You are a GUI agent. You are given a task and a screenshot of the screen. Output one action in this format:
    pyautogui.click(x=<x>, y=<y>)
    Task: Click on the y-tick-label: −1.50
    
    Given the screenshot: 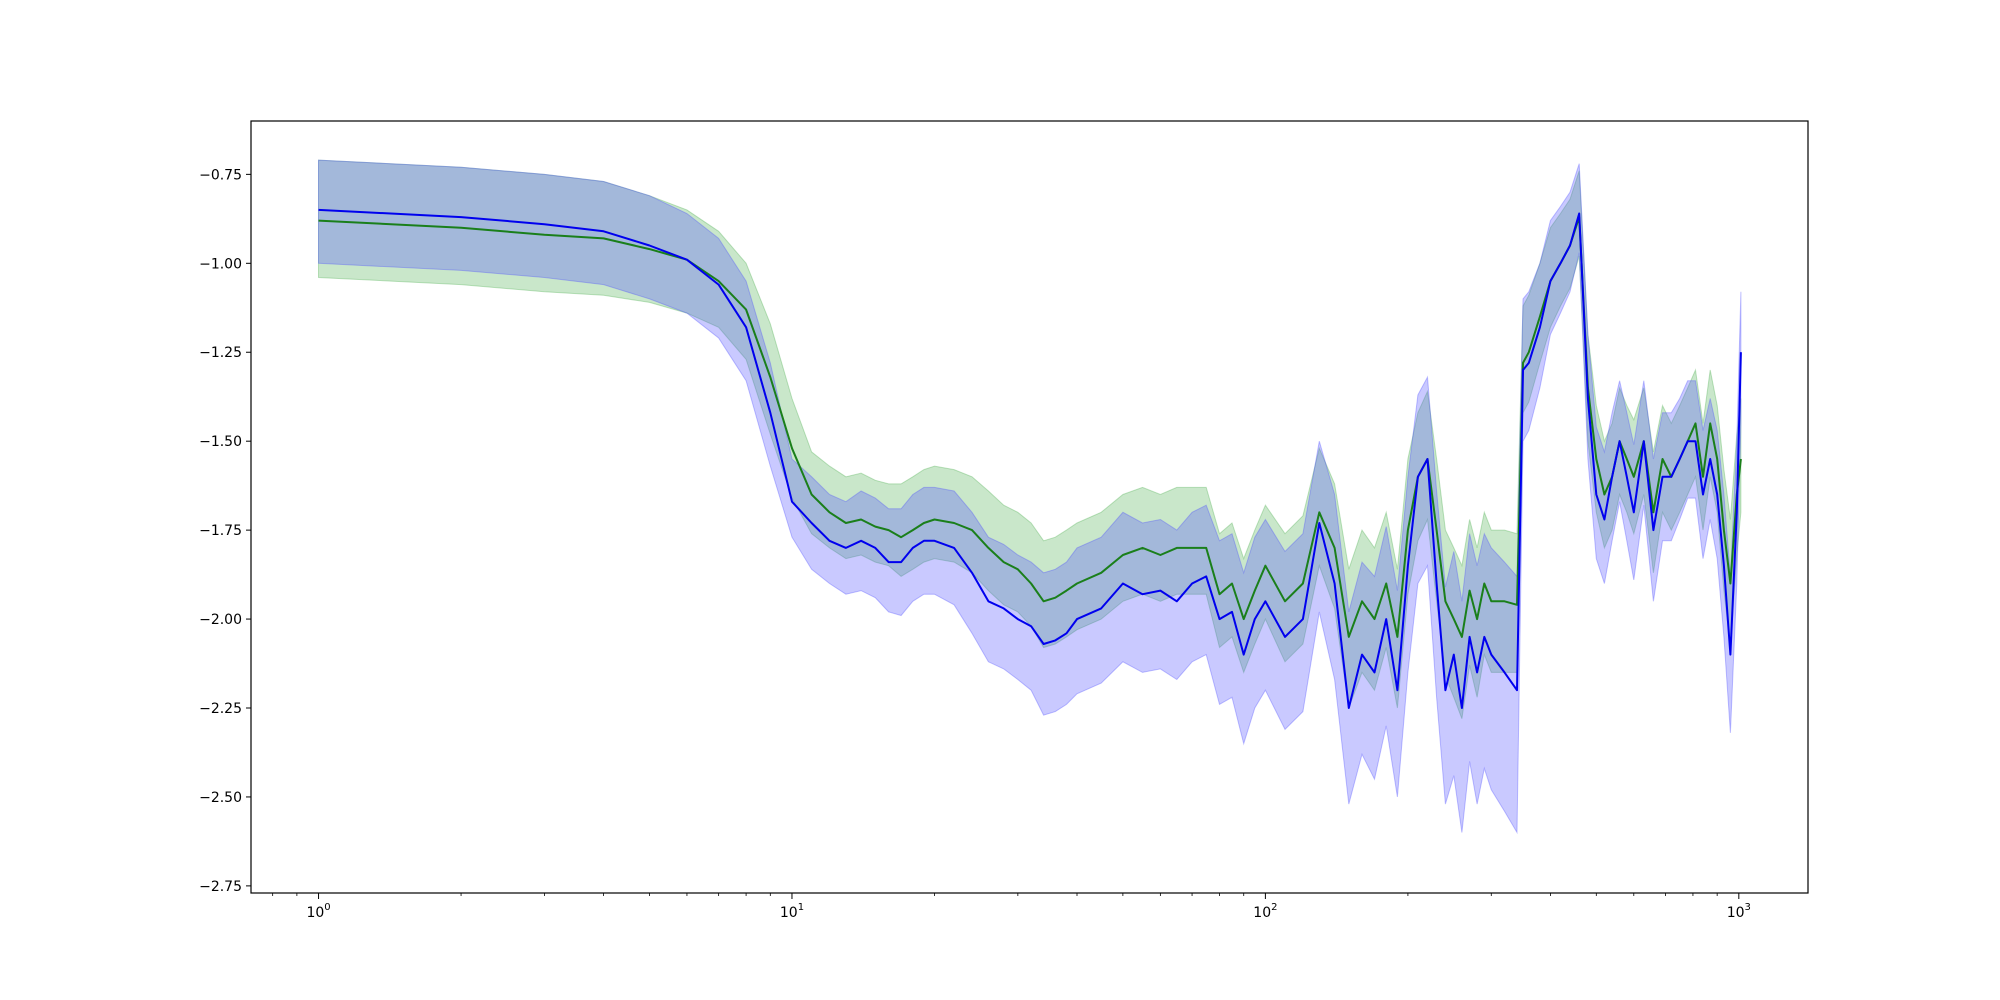 What is the action you would take?
    pyautogui.click(x=220, y=442)
    